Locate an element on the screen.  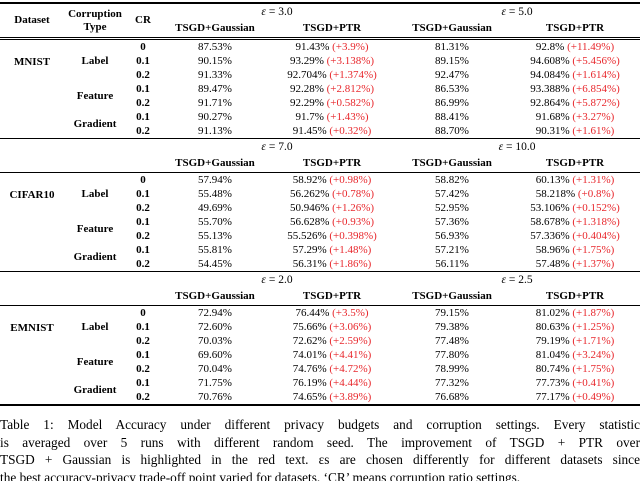
improvement-value: (+1.48%) is located at coordinates (350, 250).